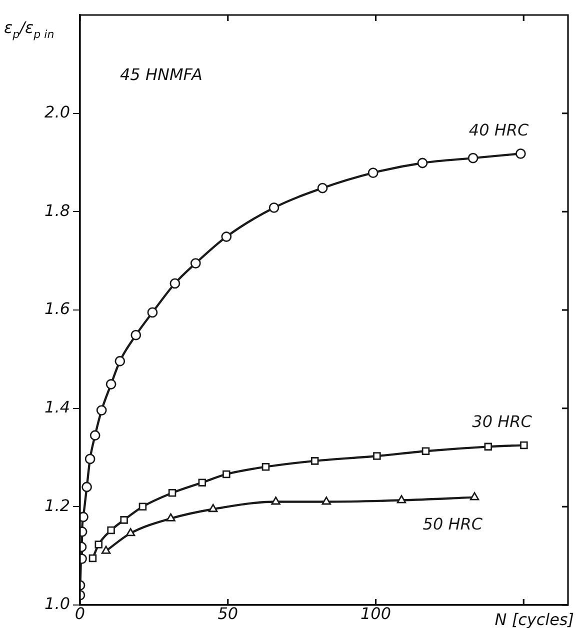 The height and width of the screenshot is (628, 578). I want to click on series-label: 50 HRC, so click(453, 524).